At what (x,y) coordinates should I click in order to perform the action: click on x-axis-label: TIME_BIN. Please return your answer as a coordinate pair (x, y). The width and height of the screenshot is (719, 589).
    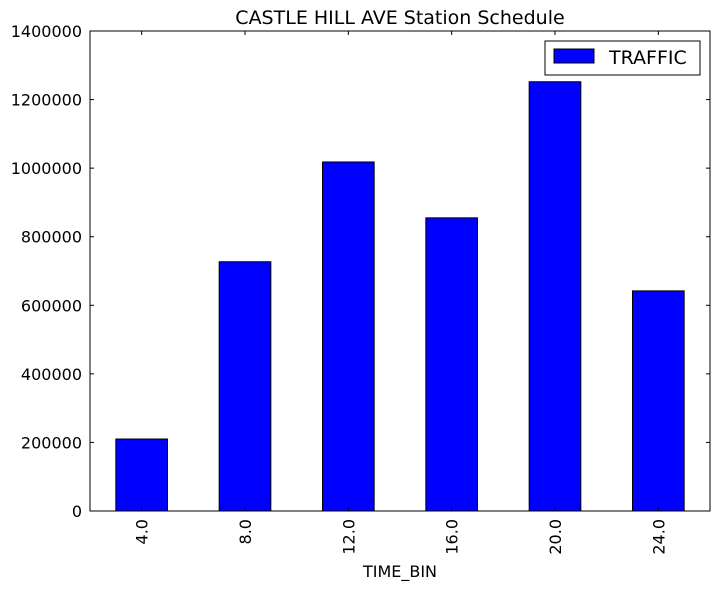
    Looking at the image, I should click on (399, 572).